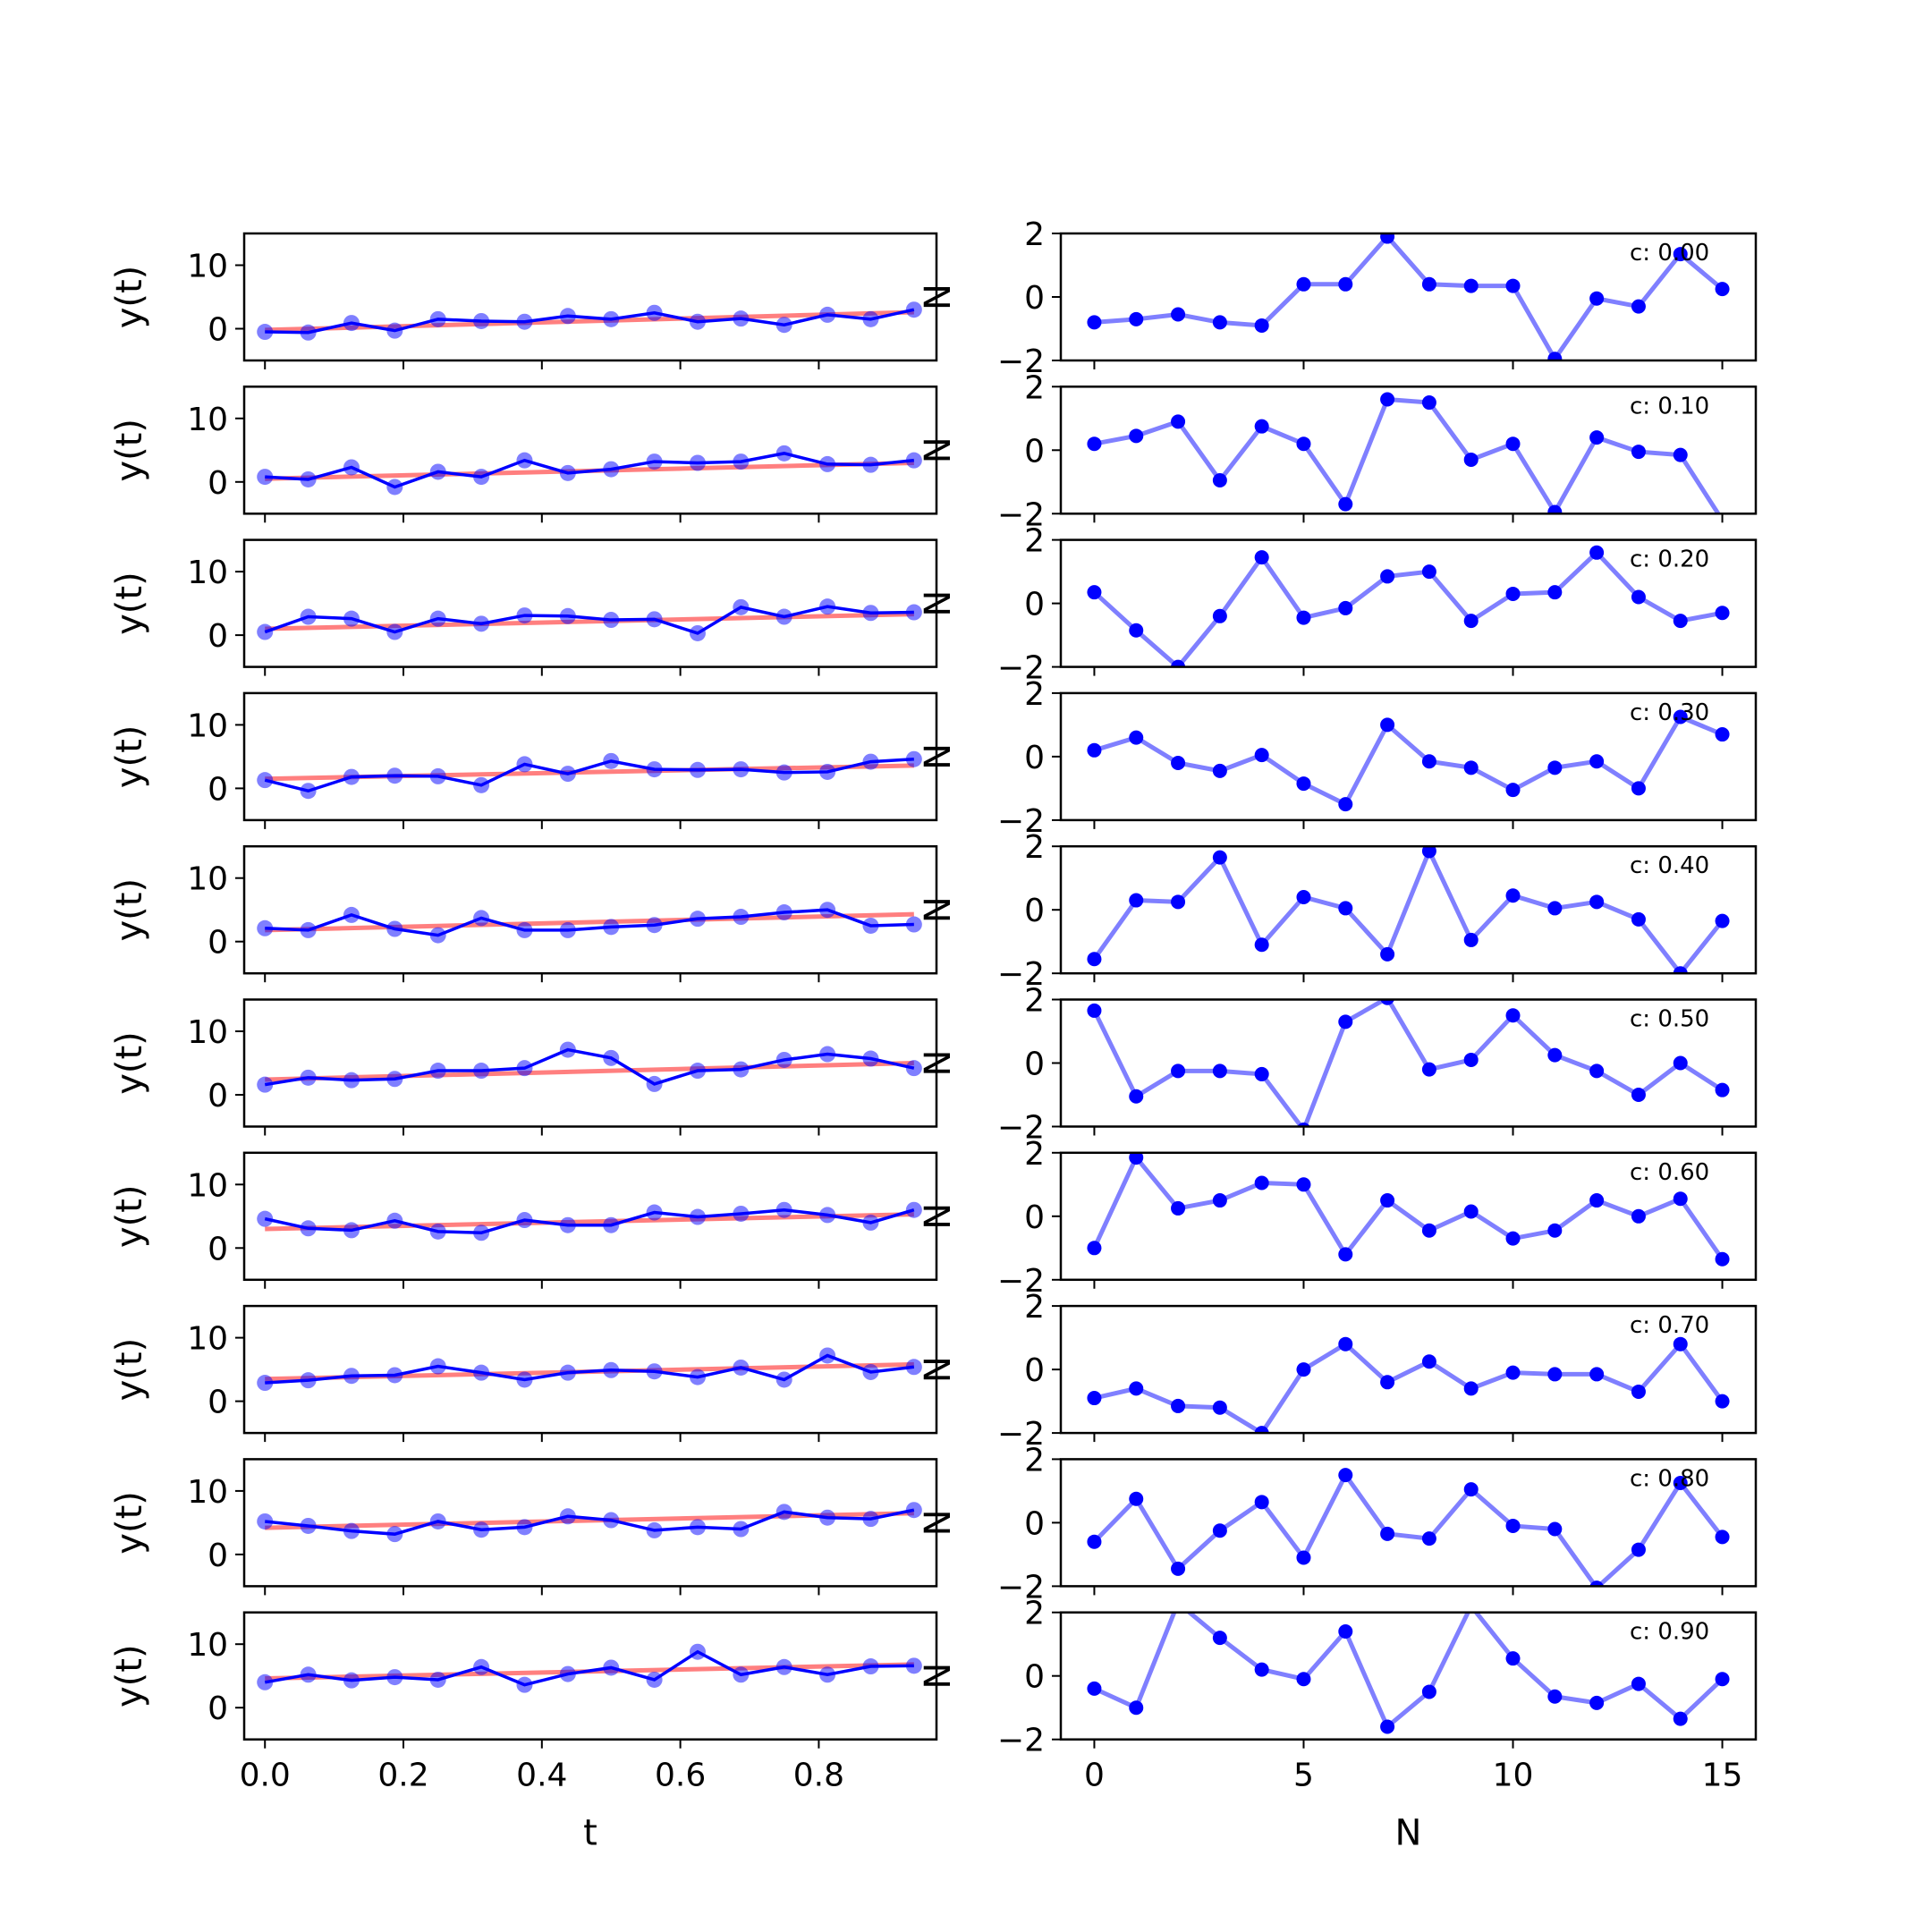 This screenshot has height=1932, width=1932. I want to click on left-ylabel: y(t), so click(129, 603).